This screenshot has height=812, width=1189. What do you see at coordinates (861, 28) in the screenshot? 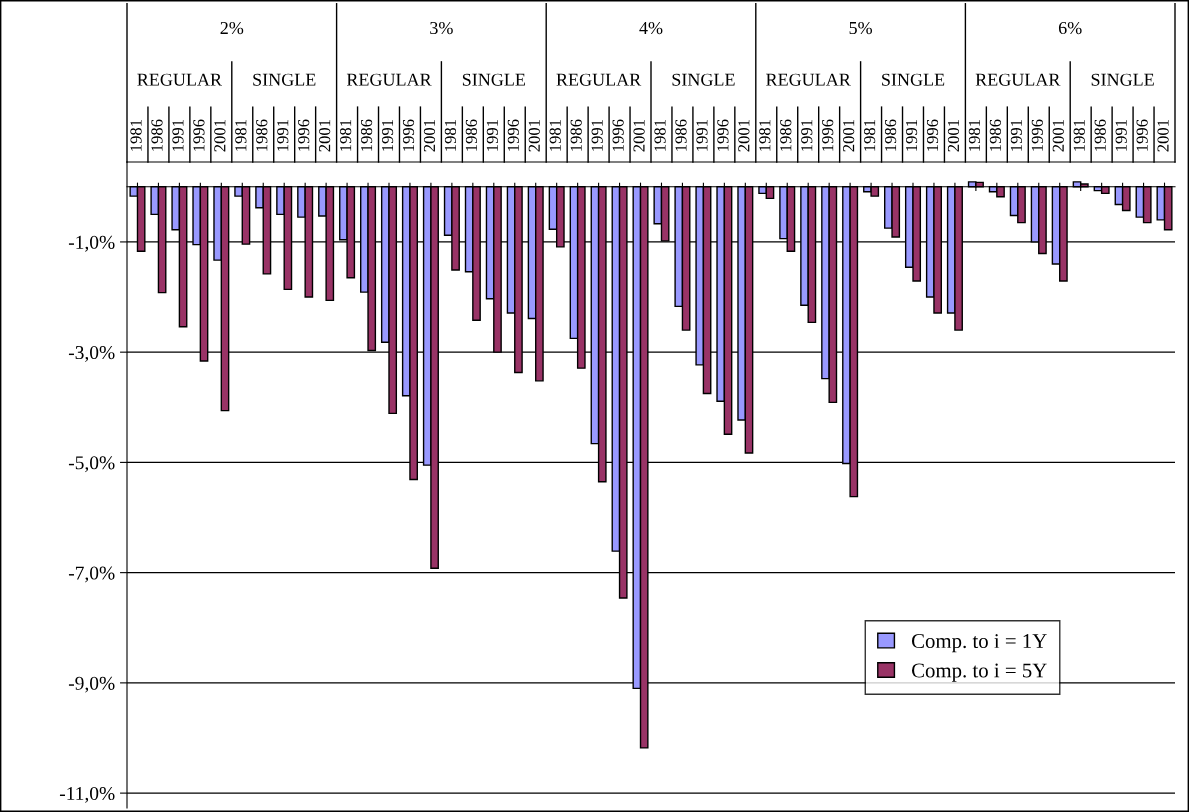
I see `text: 5%` at bounding box center [861, 28].